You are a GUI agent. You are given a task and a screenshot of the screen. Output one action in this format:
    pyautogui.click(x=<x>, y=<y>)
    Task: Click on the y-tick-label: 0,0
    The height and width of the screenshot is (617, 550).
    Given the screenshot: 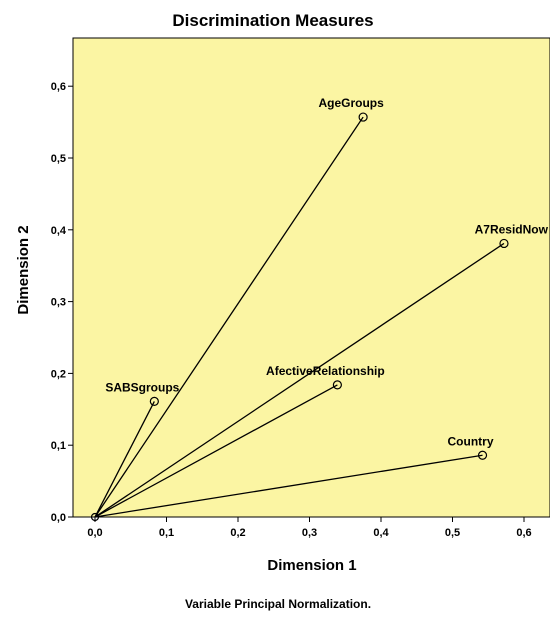 What is the action you would take?
    pyautogui.click(x=58, y=518)
    